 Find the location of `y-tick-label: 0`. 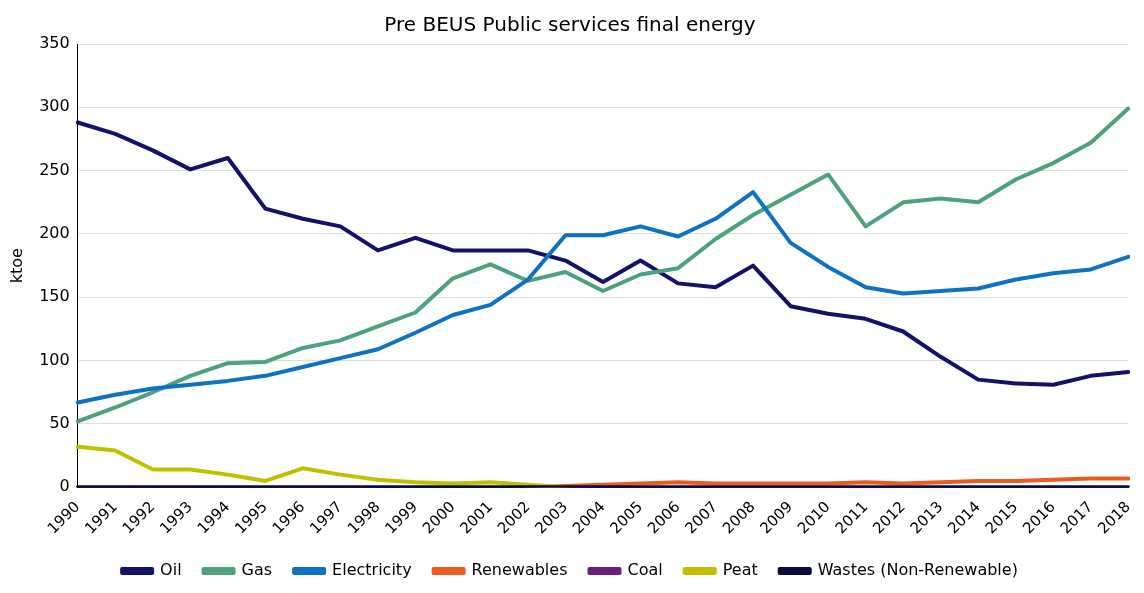

y-tick-label: 0 is located at coordinates (64, 486).